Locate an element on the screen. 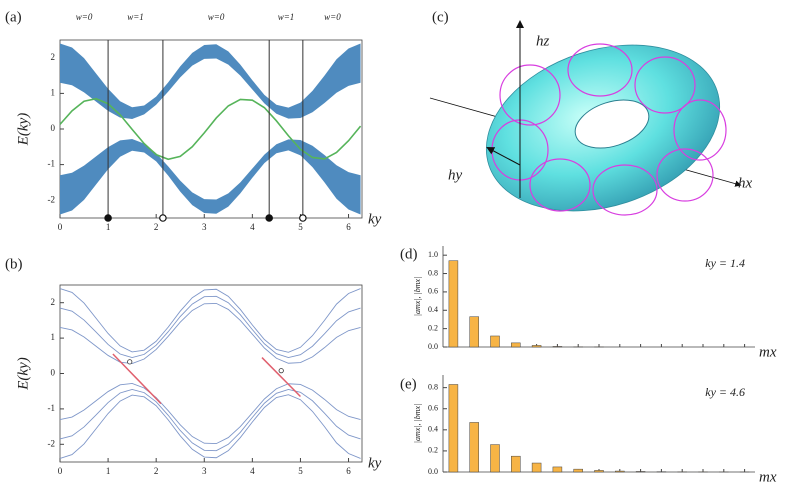  y-tick-label: 1.0 is located at coordinates (433, 254).